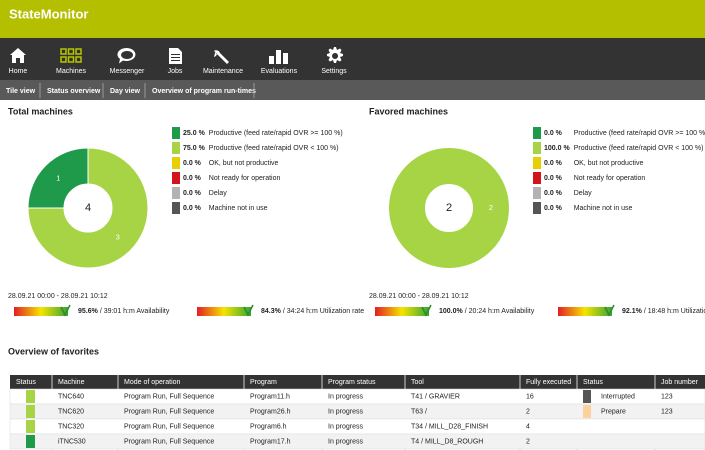  What do you see at coordinates (557, 148) in the screenshot?
I see `legend-percent: 100.0 %` at bounding box center [557, 148].